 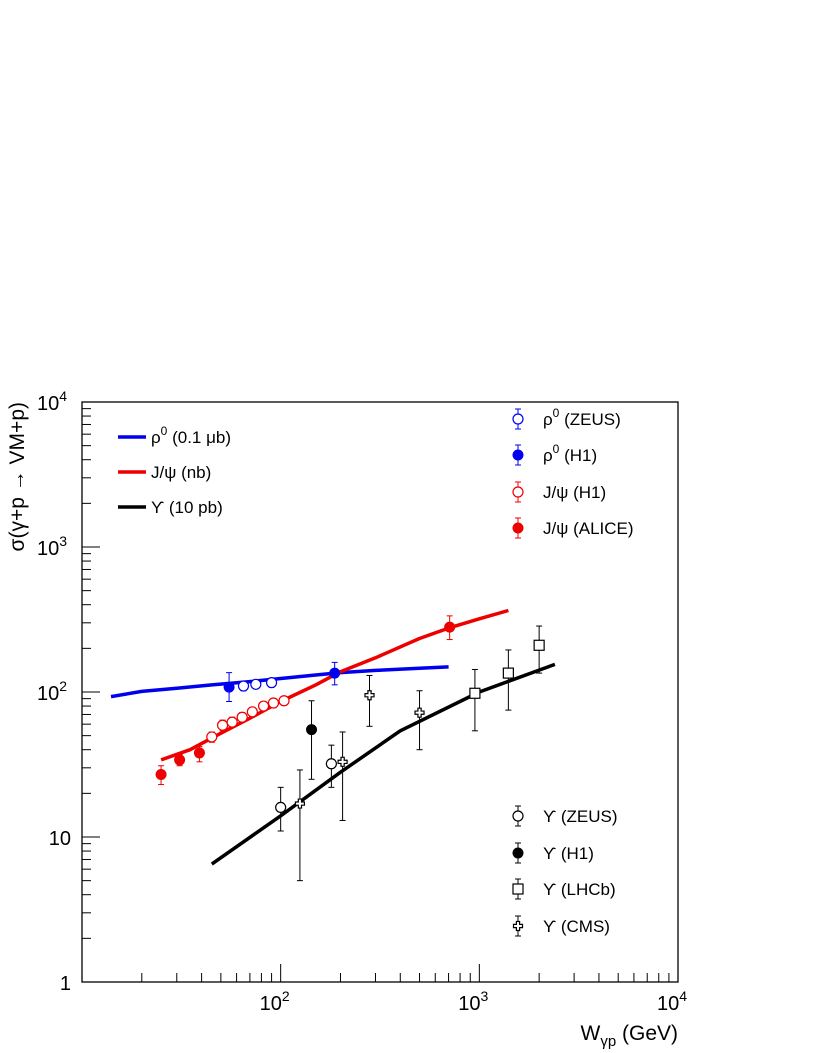 I want to click on legend-series-label: ρ0 (ZEUS), so click(x=582, y=417).